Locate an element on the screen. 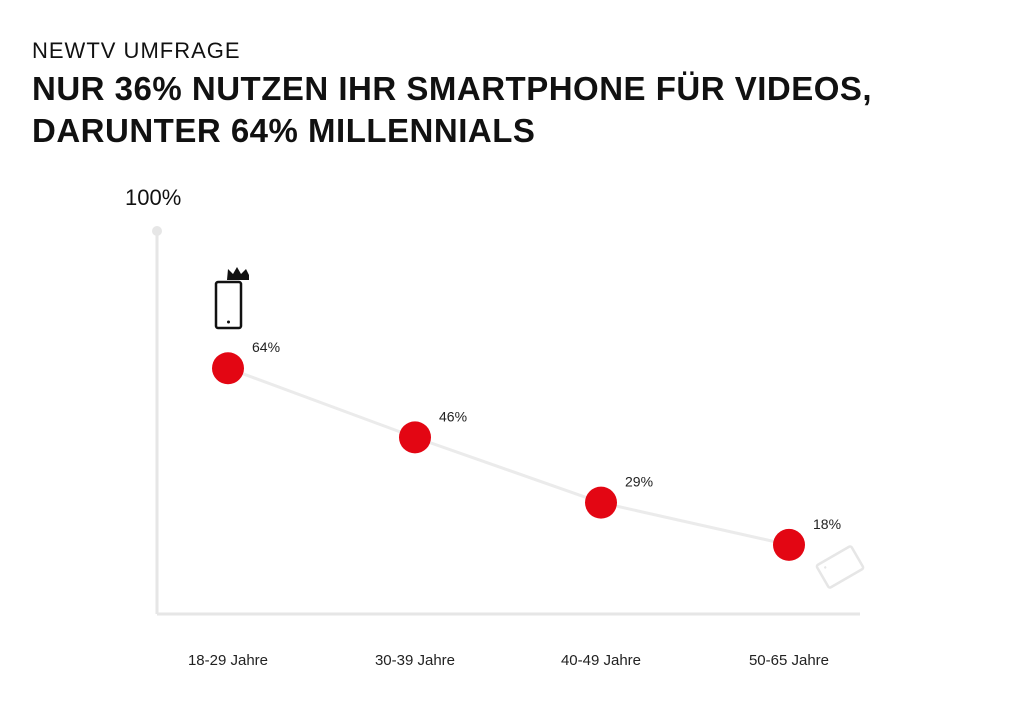  data-label-50-65: 18% is located at coordinates (827, 524).